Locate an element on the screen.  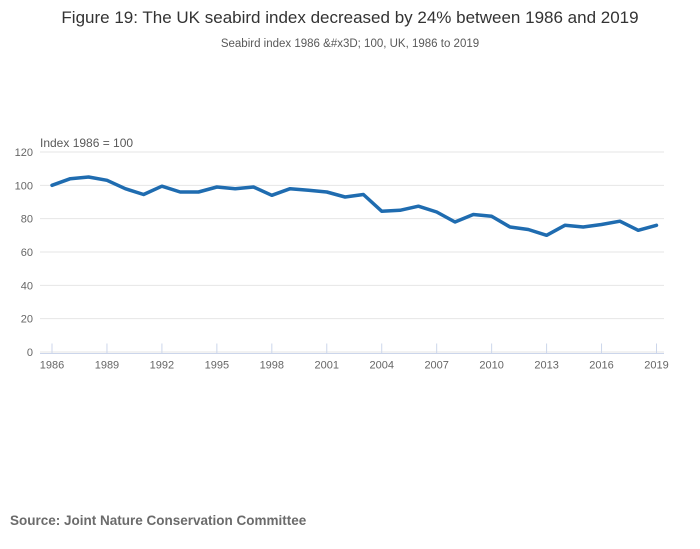
x-tick-label: 1992 is located at coordinates (162, 366).